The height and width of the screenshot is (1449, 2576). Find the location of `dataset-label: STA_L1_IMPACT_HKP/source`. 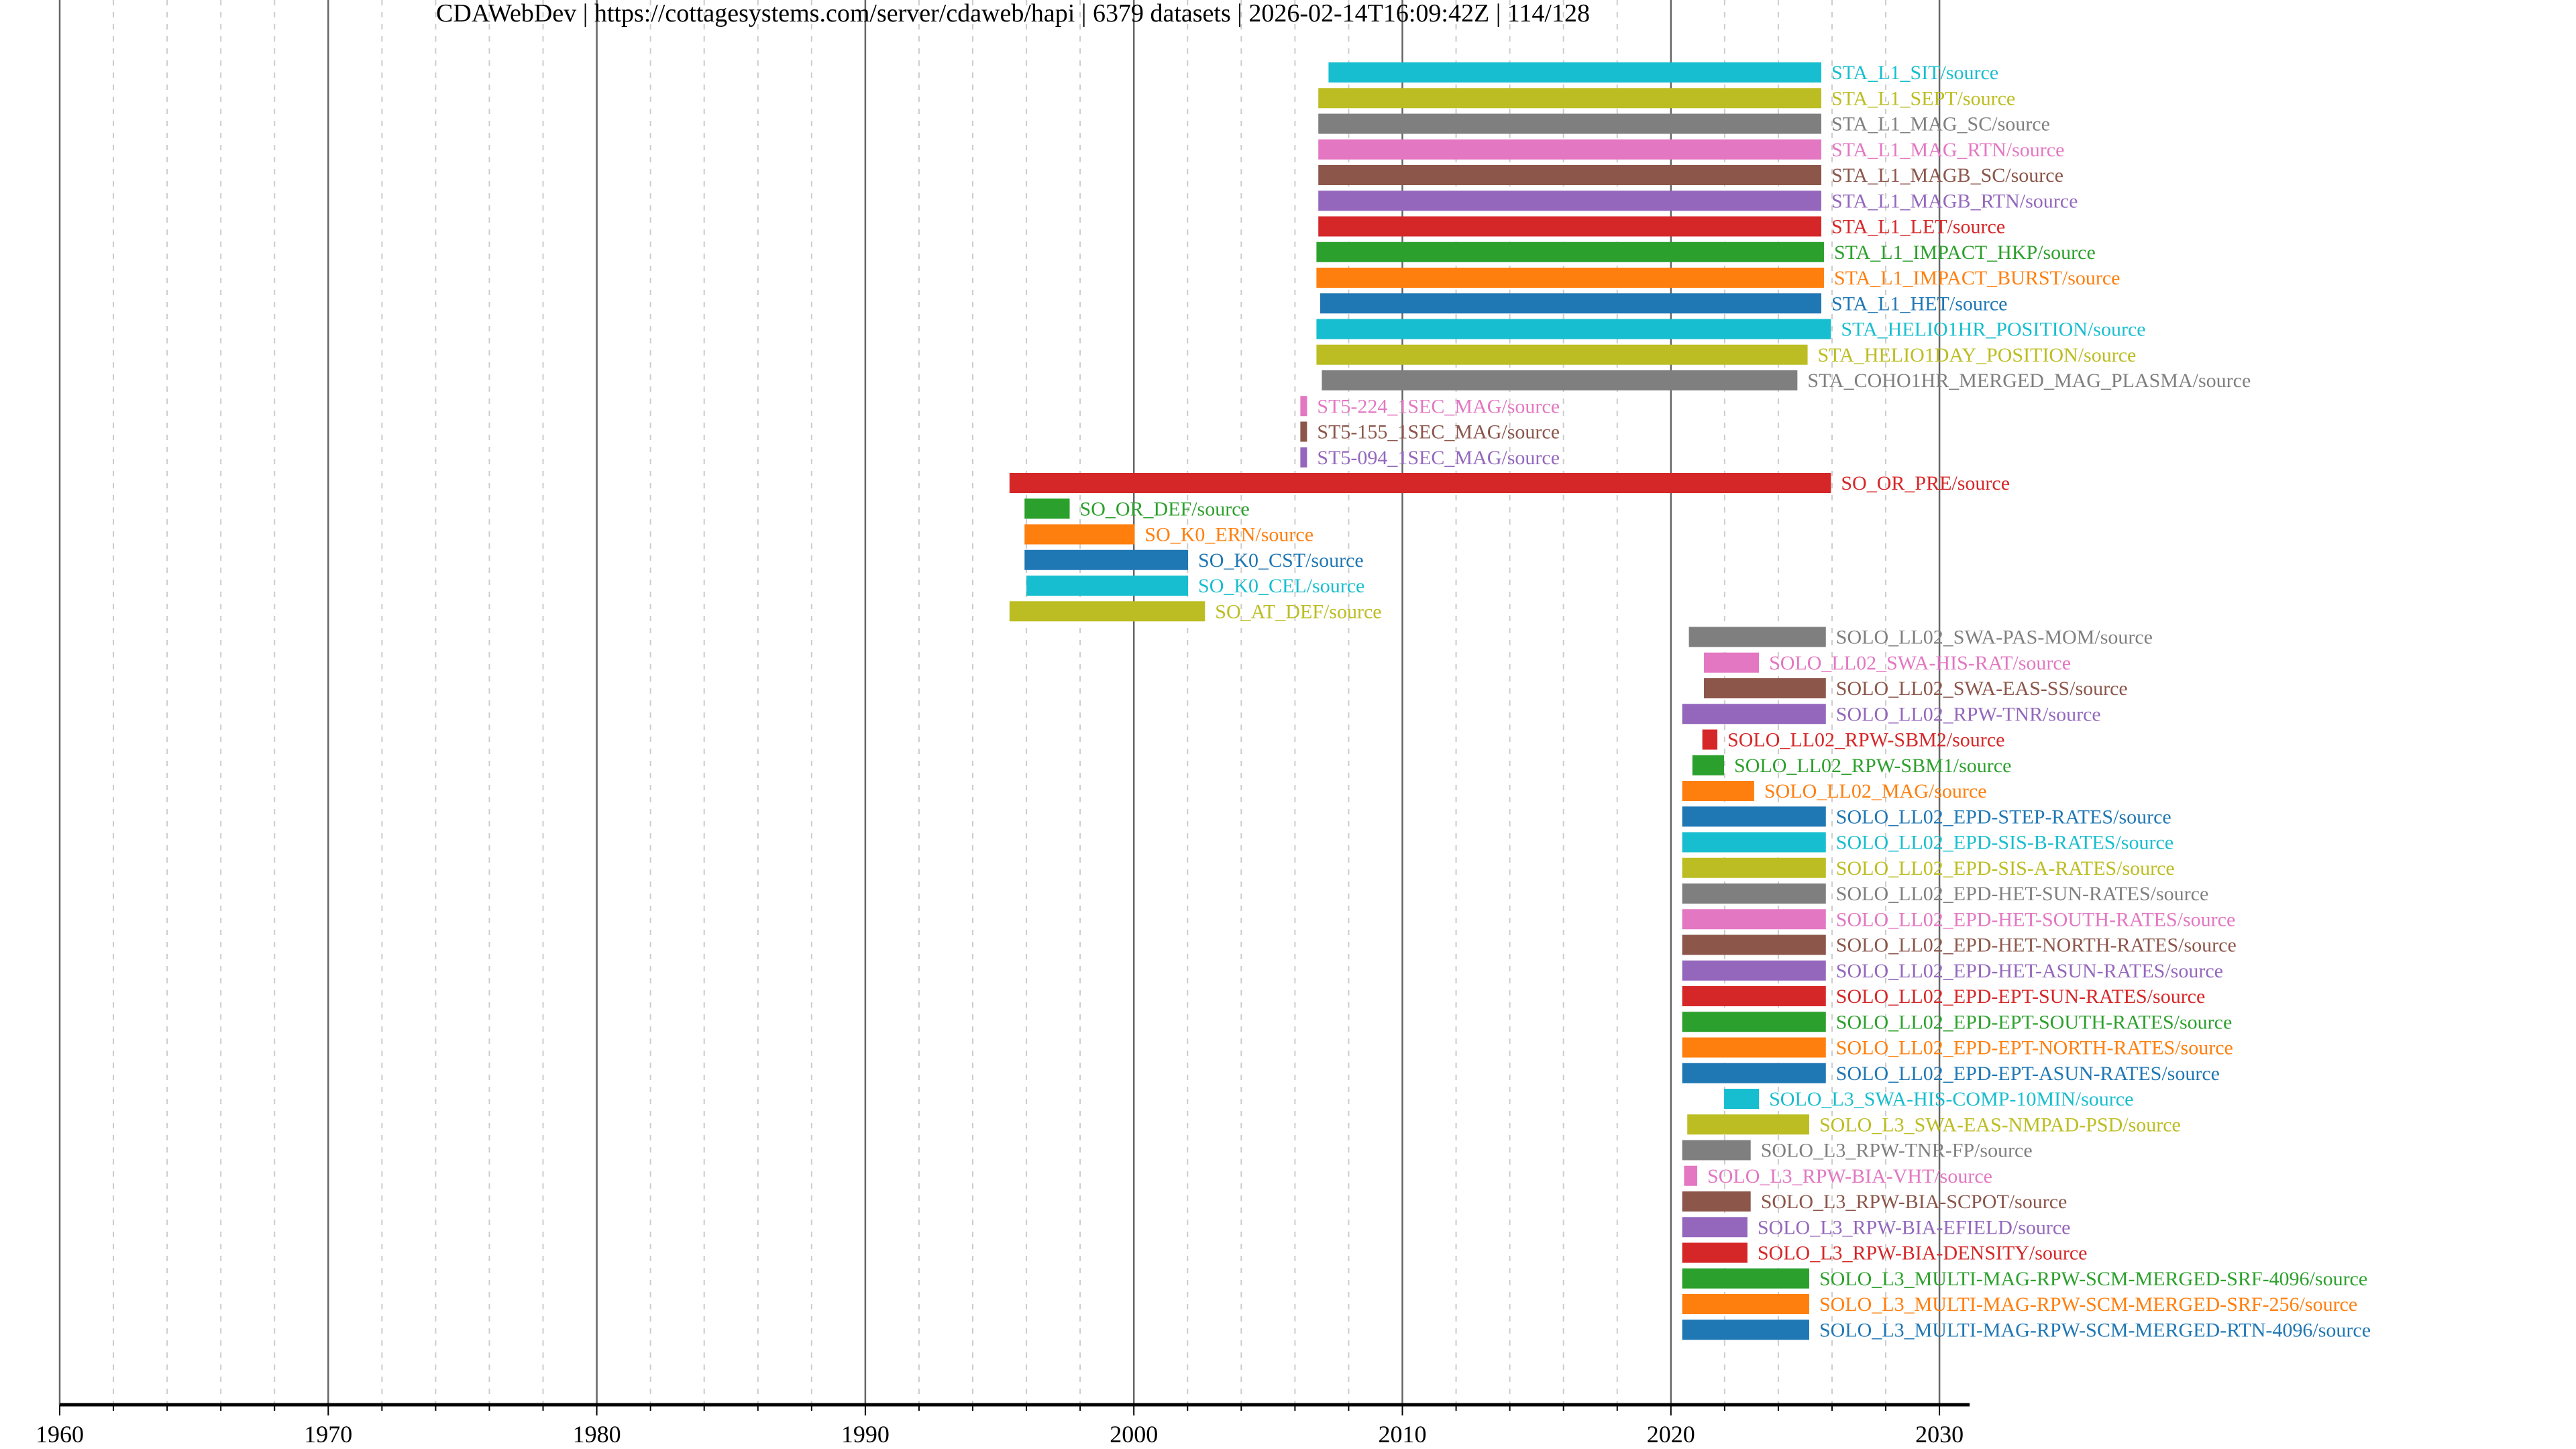

dataset-label: STA_L1_IMPACT_HKP/source is located at coordinates (1965, 252).